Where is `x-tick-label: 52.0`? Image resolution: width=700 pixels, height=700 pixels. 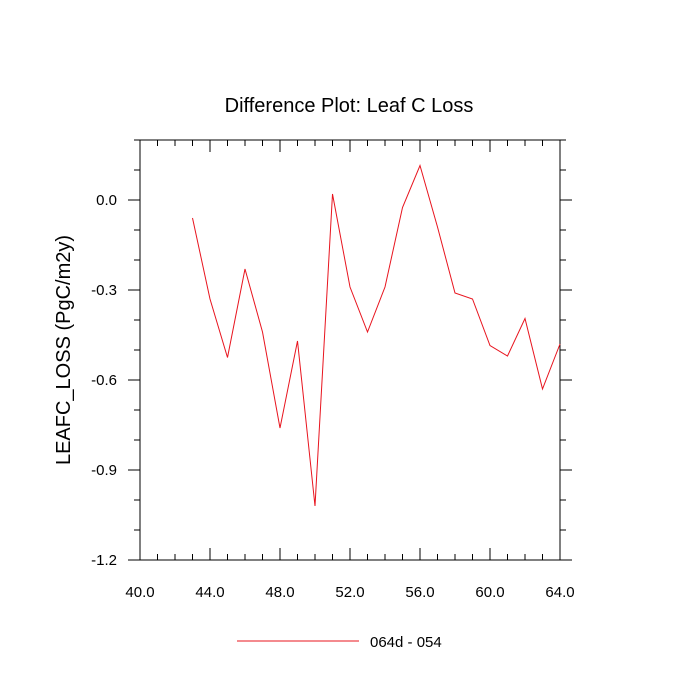
x-tick-label: 52.0 is located at coordinates (349, 592).